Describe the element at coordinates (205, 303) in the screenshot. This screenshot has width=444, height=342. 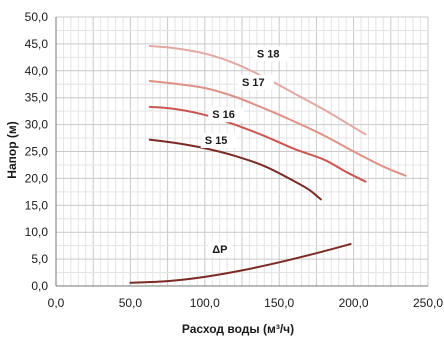
I see `x-tick-label: 100,0` at that location.